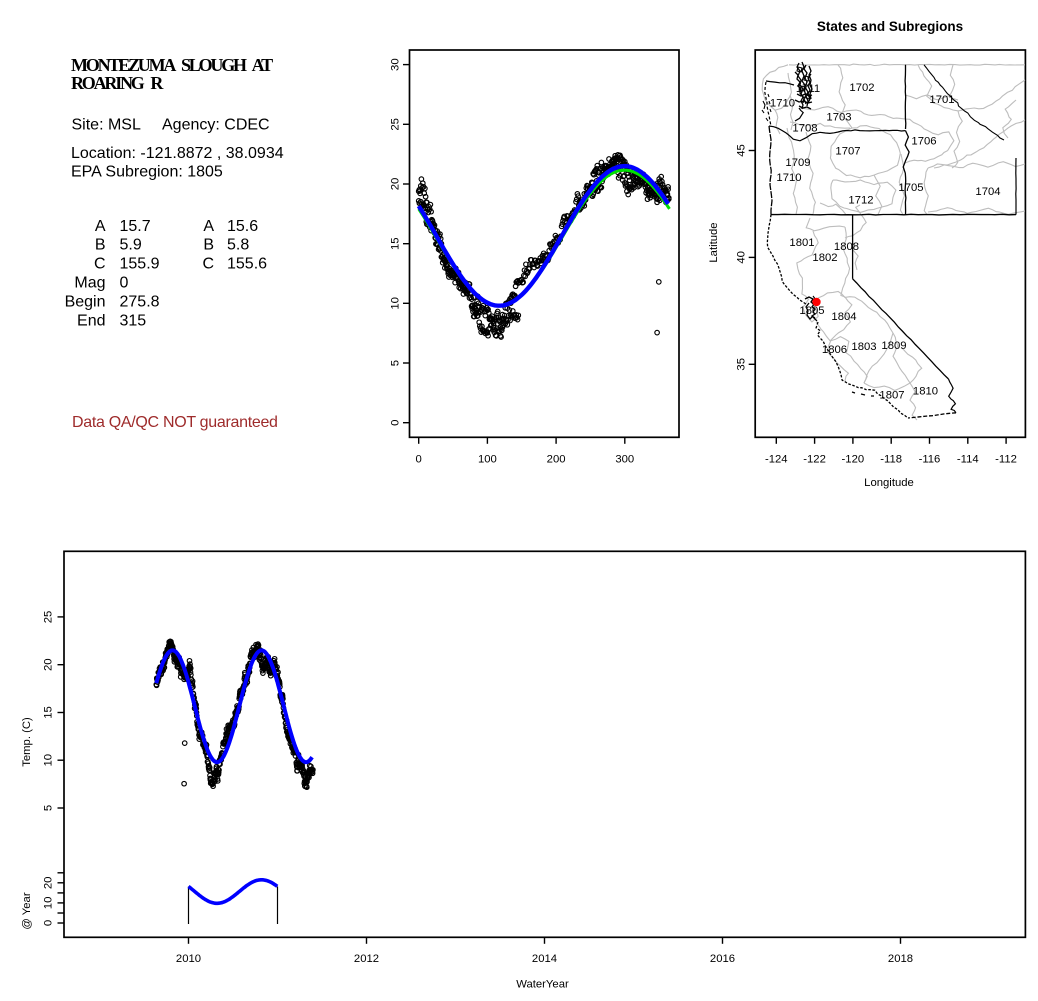 The width and height of the screenshot is (1038, 1001). Describe the element at coordinates (900, 959) in the screenshot. I see `svg-text: 2018` at that location.